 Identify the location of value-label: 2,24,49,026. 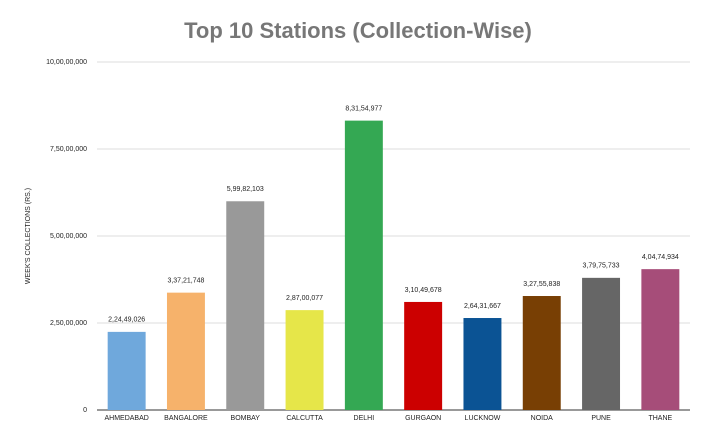
(126, 320).